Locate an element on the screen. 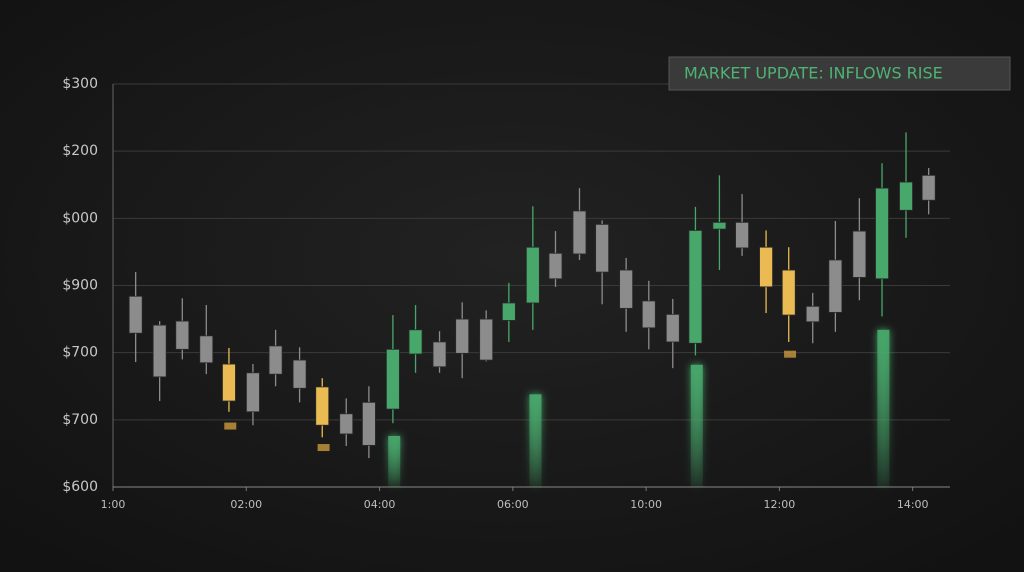  x-tick-label: 04:00 is located at coordinates (380, 504).